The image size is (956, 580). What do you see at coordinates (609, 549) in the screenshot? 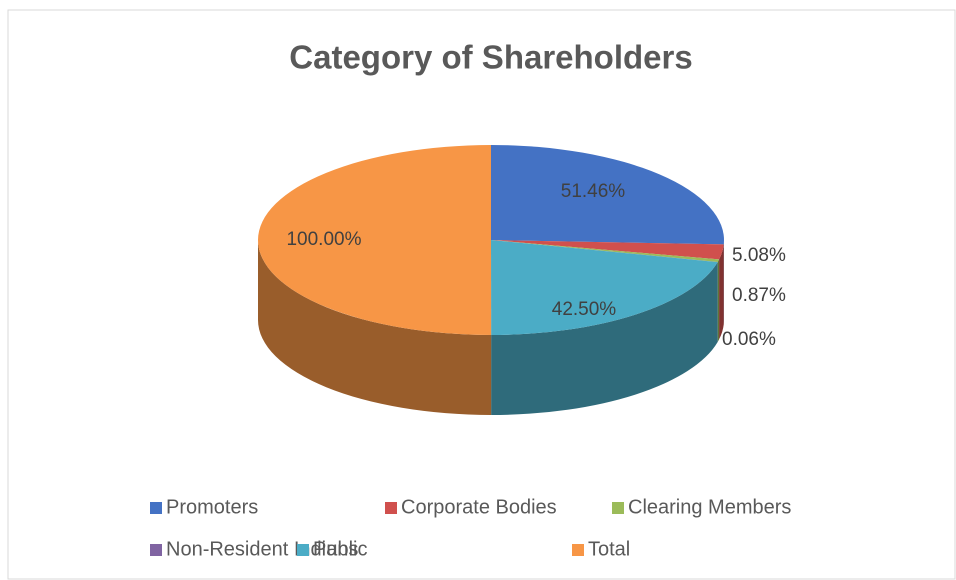
I see `legend-label: Total` at bounding box center [609, 549].